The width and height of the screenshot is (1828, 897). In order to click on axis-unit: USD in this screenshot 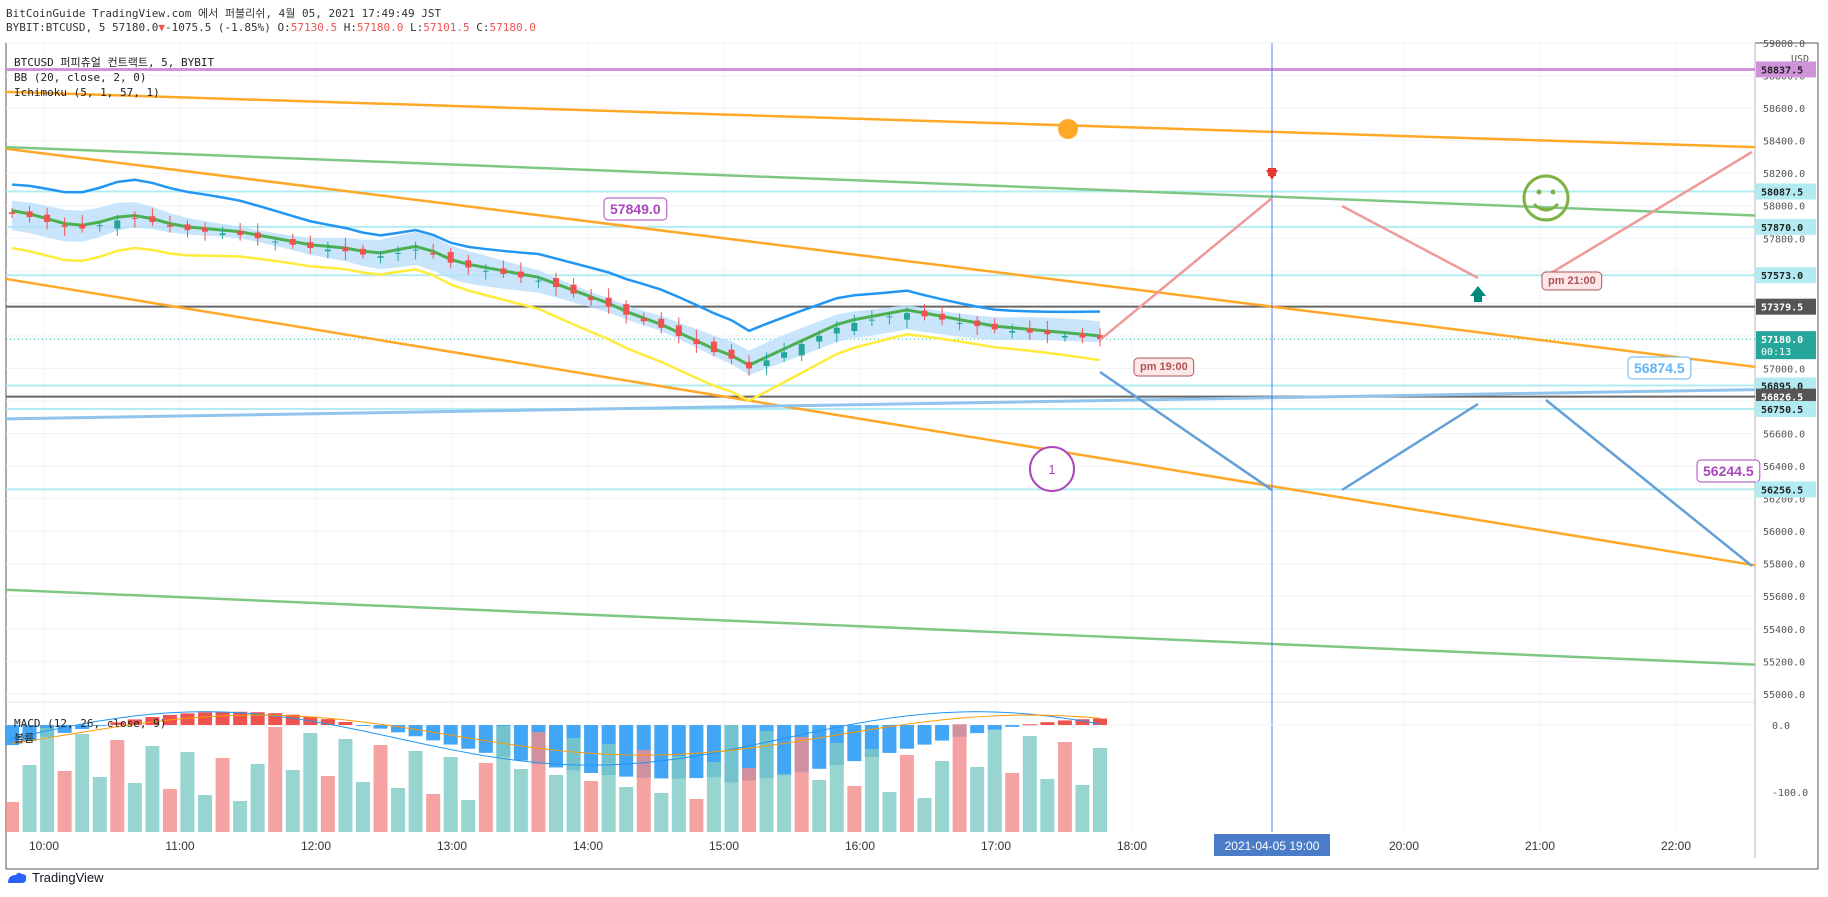, I will do `click(1800, 59)`.